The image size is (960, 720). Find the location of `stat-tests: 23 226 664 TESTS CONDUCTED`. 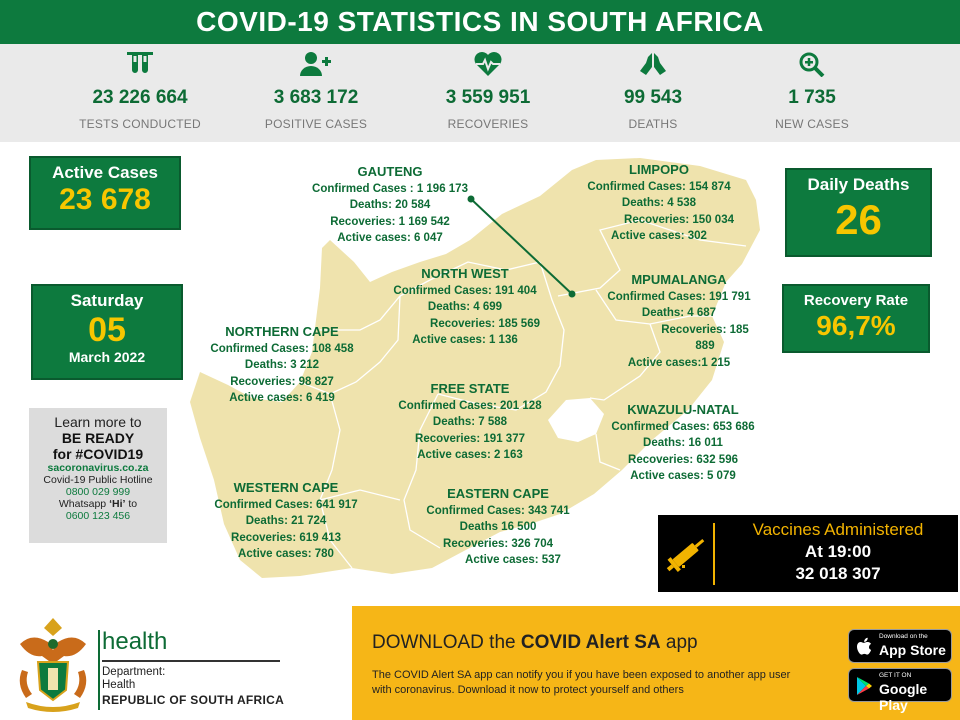

stat-tests: 23 226 664 TESTS CONDUCTED is located at coordinates (140, 87).